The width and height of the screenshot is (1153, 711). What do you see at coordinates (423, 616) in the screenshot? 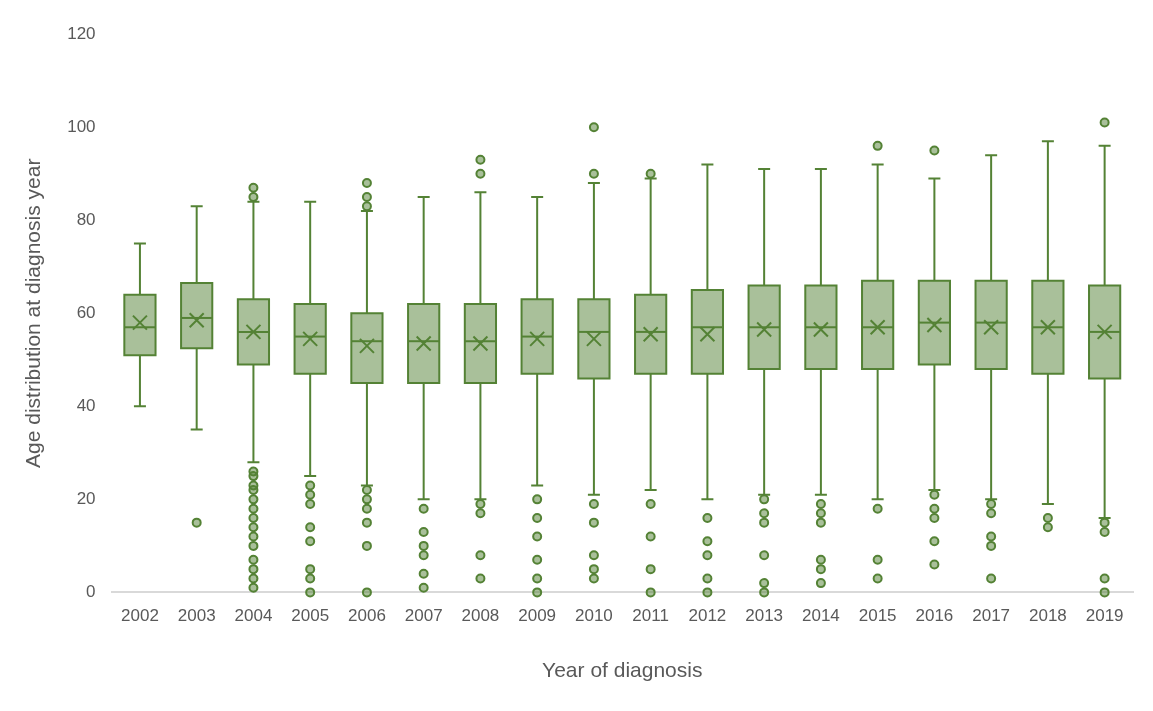
I see `x-tick-label: 2007` at bounding box center [423, 616].